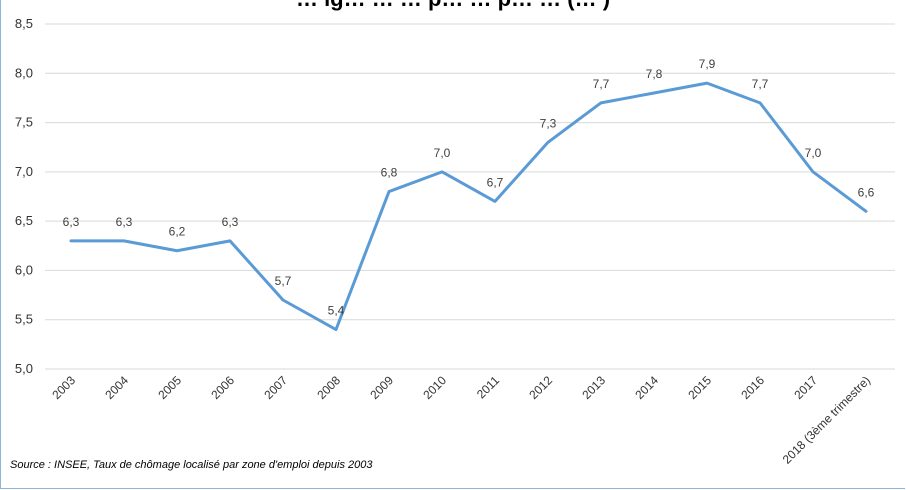  I want to click on data-label: 5,7, so click(283, 281).